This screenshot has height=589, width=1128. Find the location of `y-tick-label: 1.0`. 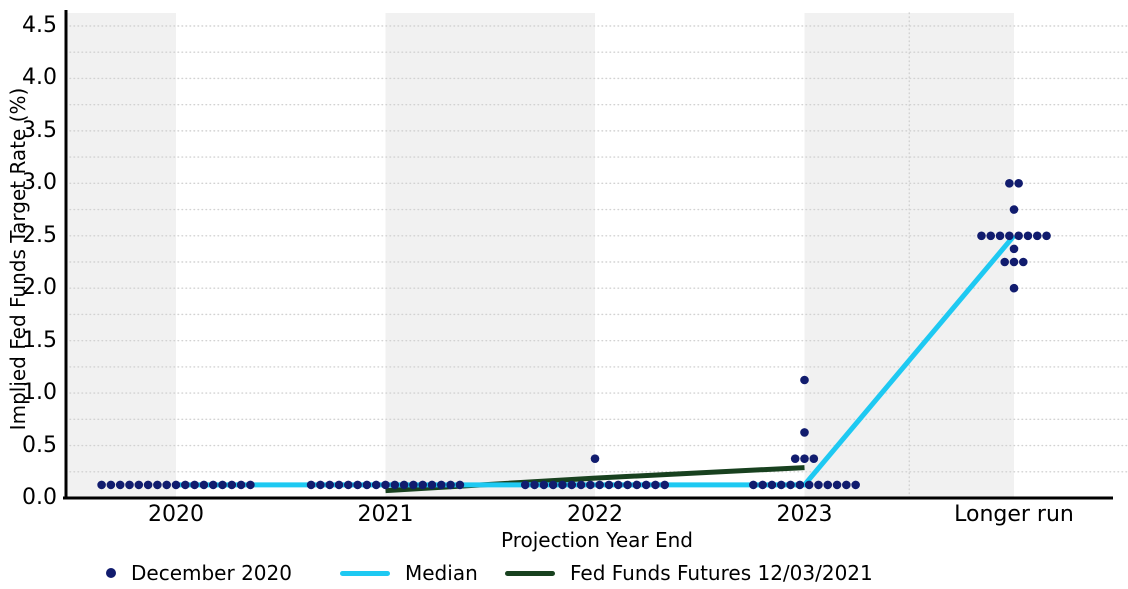

y-tick-label: 1.0 is located at coordinates (39, 393).